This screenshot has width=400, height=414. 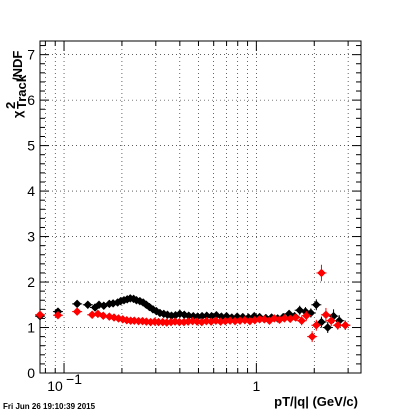 What do you see at coordinates (31, 146) in the screenshot?
I see `y-tick-label: 5` at bounding box center [31, 146].